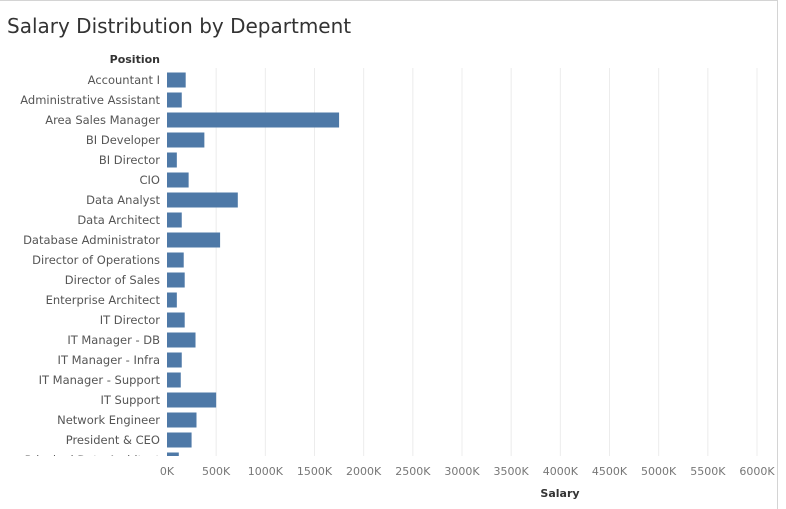 The height and width of the screenshot is (509, 786). I want to click on category-label: IT Manager - Support, so click(100, 380).